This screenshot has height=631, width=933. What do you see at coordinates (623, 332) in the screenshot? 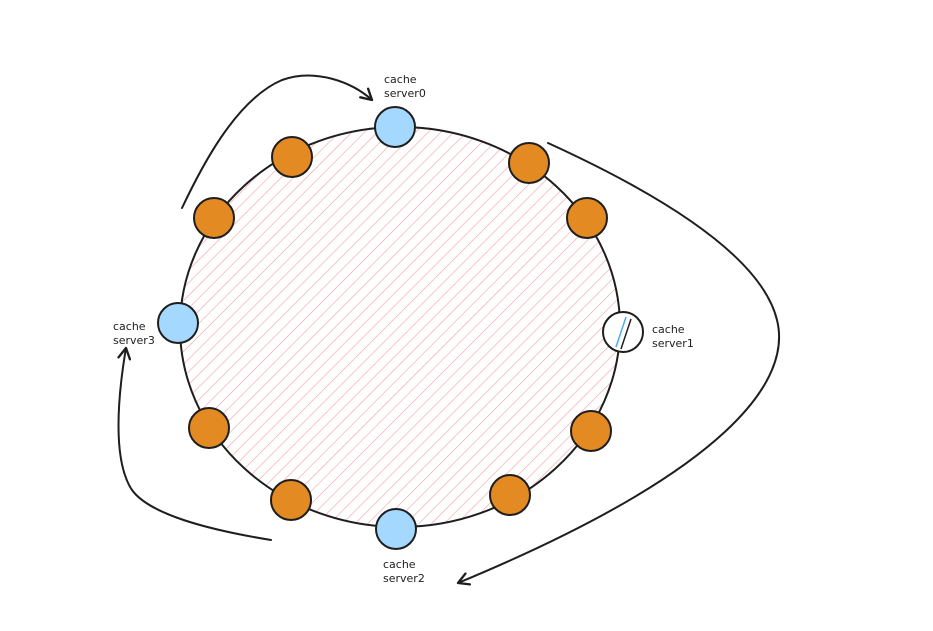
I see `server-node-server1-removed` at bounding box center [623, 332].